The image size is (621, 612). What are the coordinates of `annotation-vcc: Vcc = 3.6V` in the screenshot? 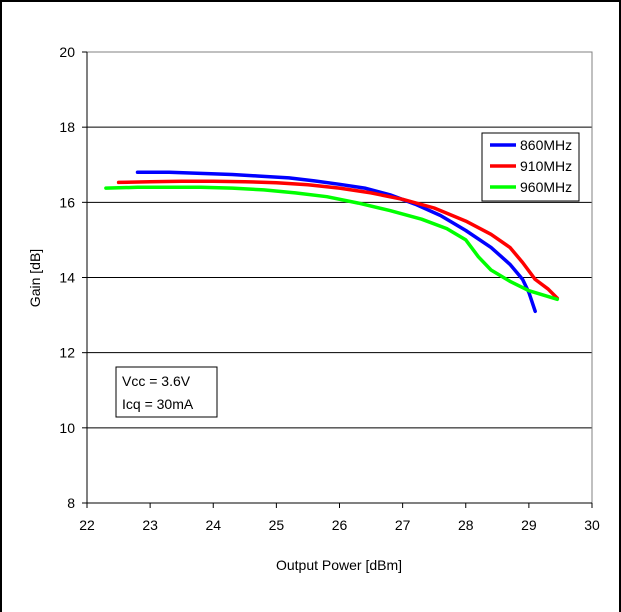 It's located at (156, 381).